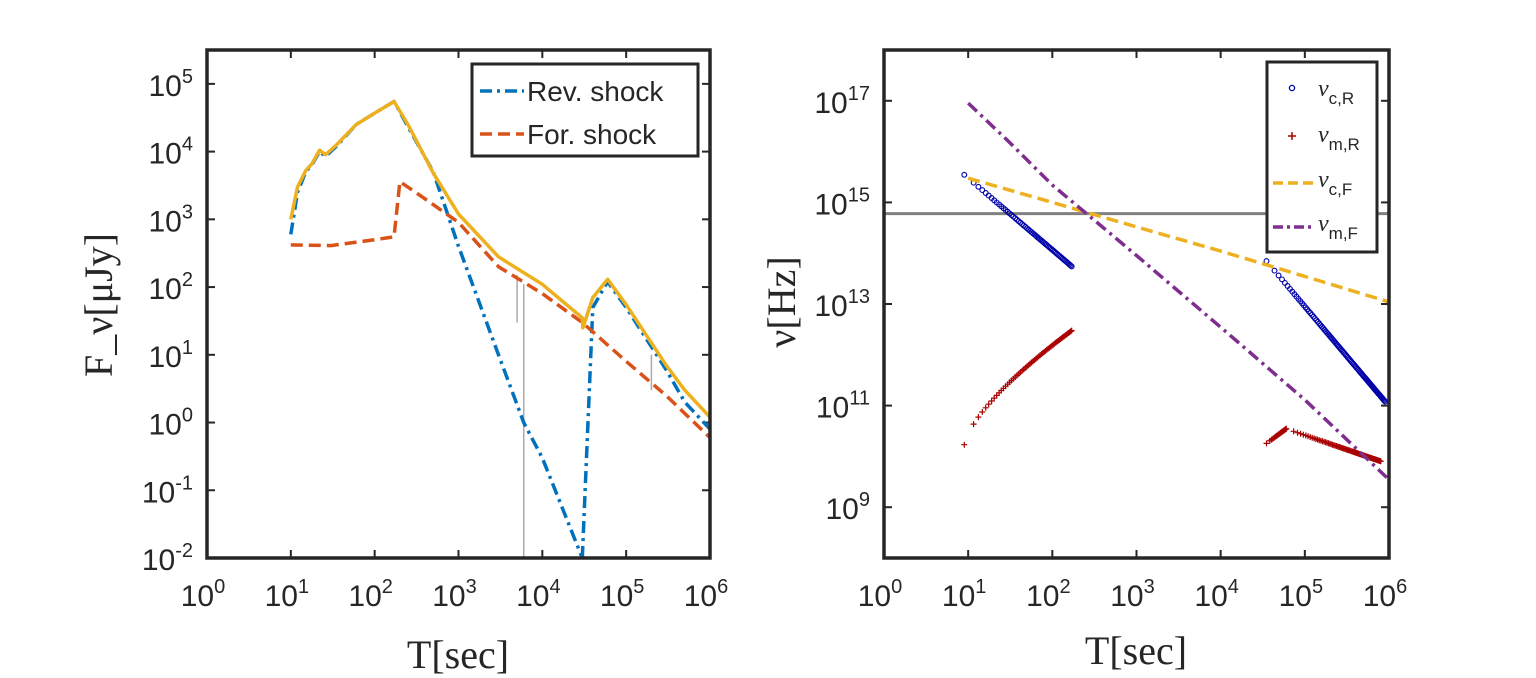  What do you see at coordinates (1292, 136) in the screenshot?
I see `legend-swatch-nu-m-r` at bounding box center [1292, 136].